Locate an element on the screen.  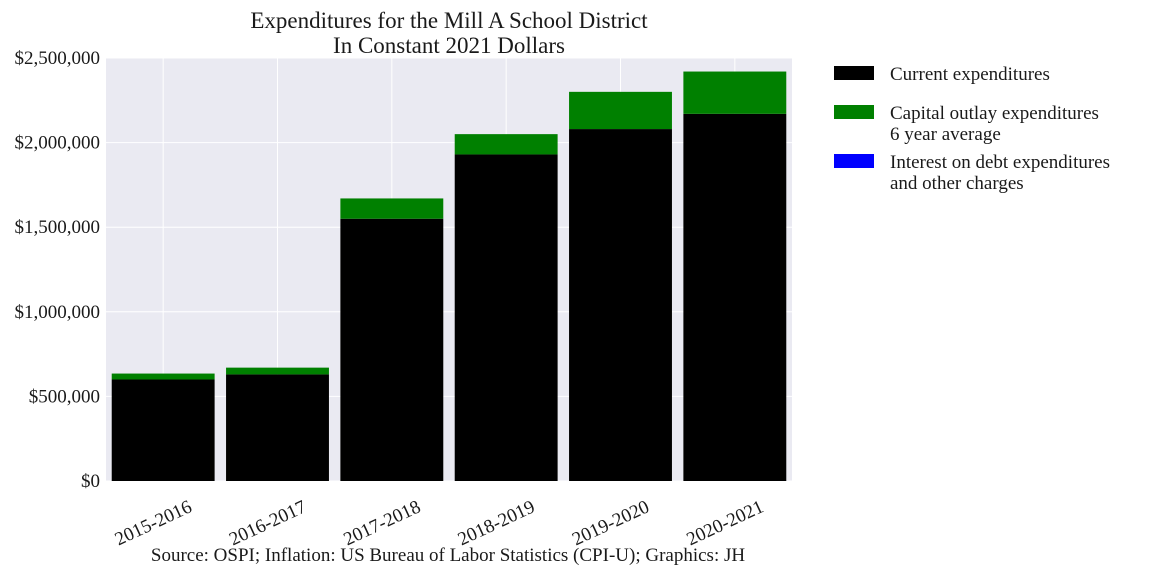
y-tick-label: $1,000,000 is located at coordinates (58, 312).